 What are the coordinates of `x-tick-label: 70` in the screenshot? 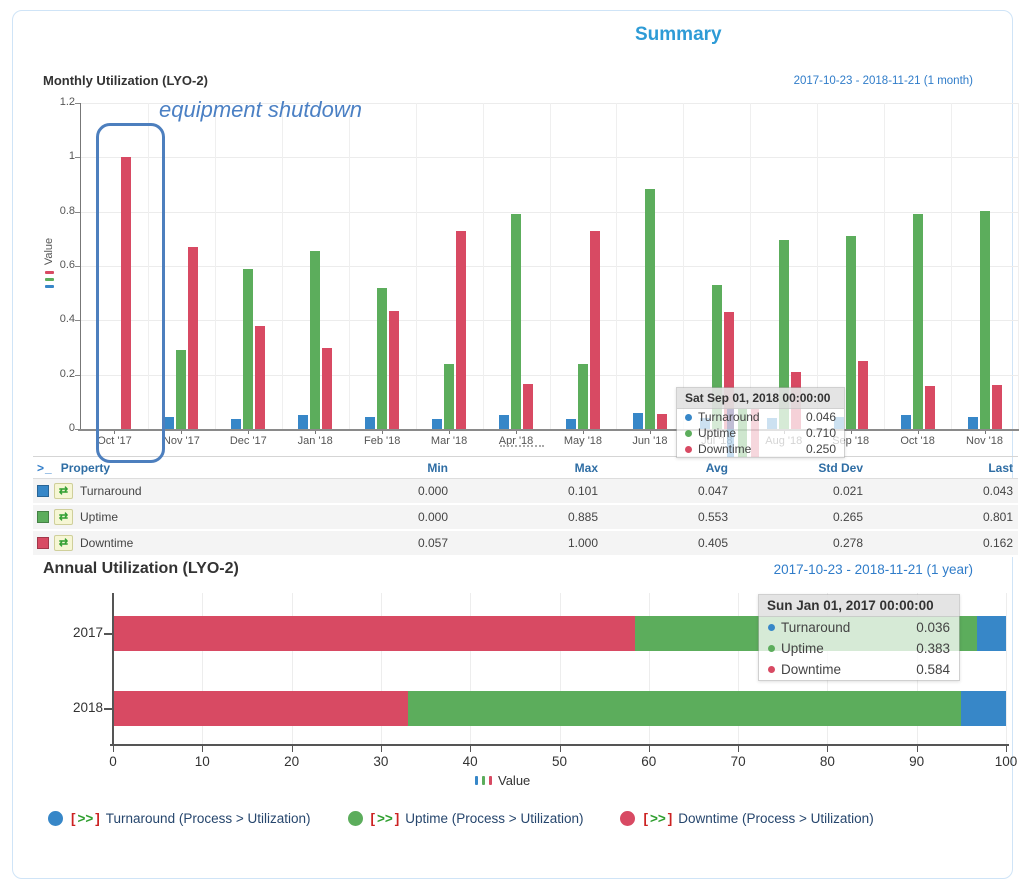 It's located at (738, 761).